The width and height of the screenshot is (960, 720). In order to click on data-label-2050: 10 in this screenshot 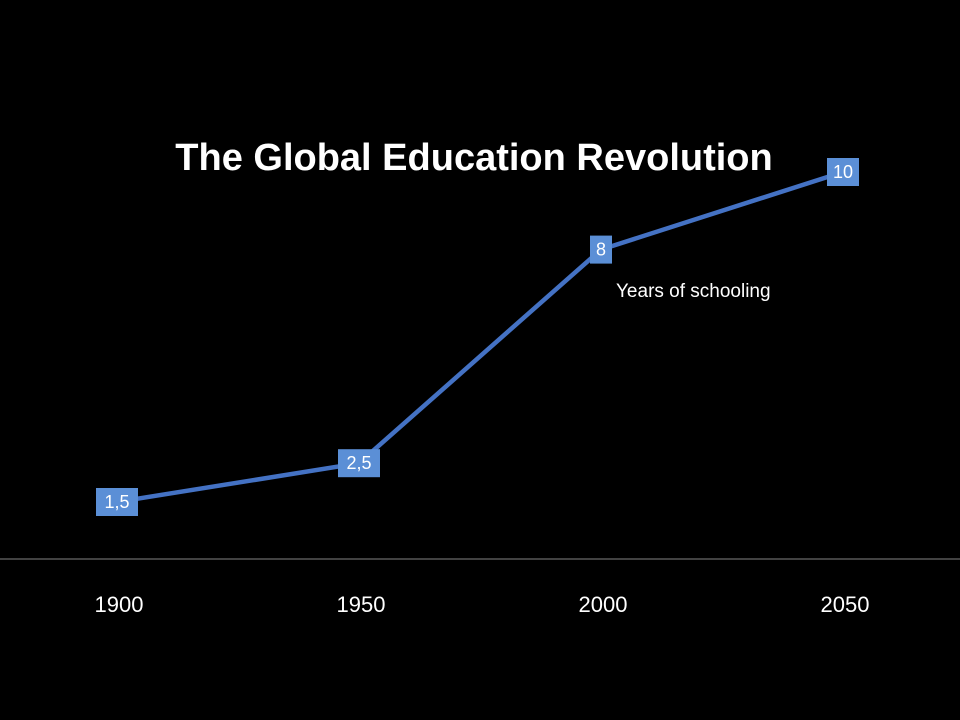, I will do `click(843, 172)`.